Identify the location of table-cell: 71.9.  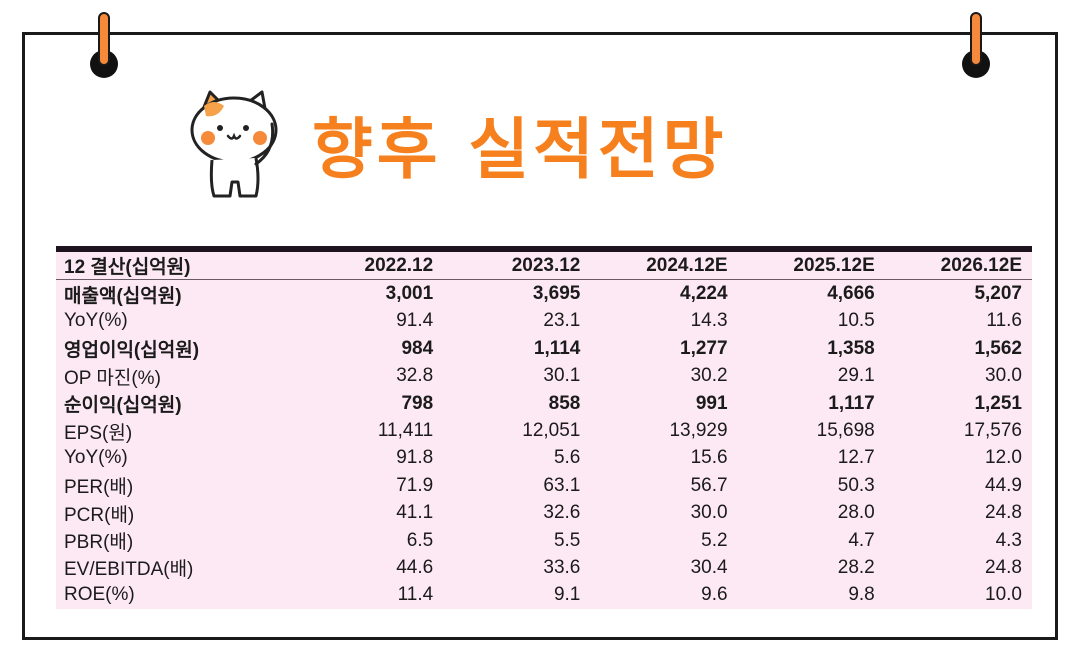
(415, 485).